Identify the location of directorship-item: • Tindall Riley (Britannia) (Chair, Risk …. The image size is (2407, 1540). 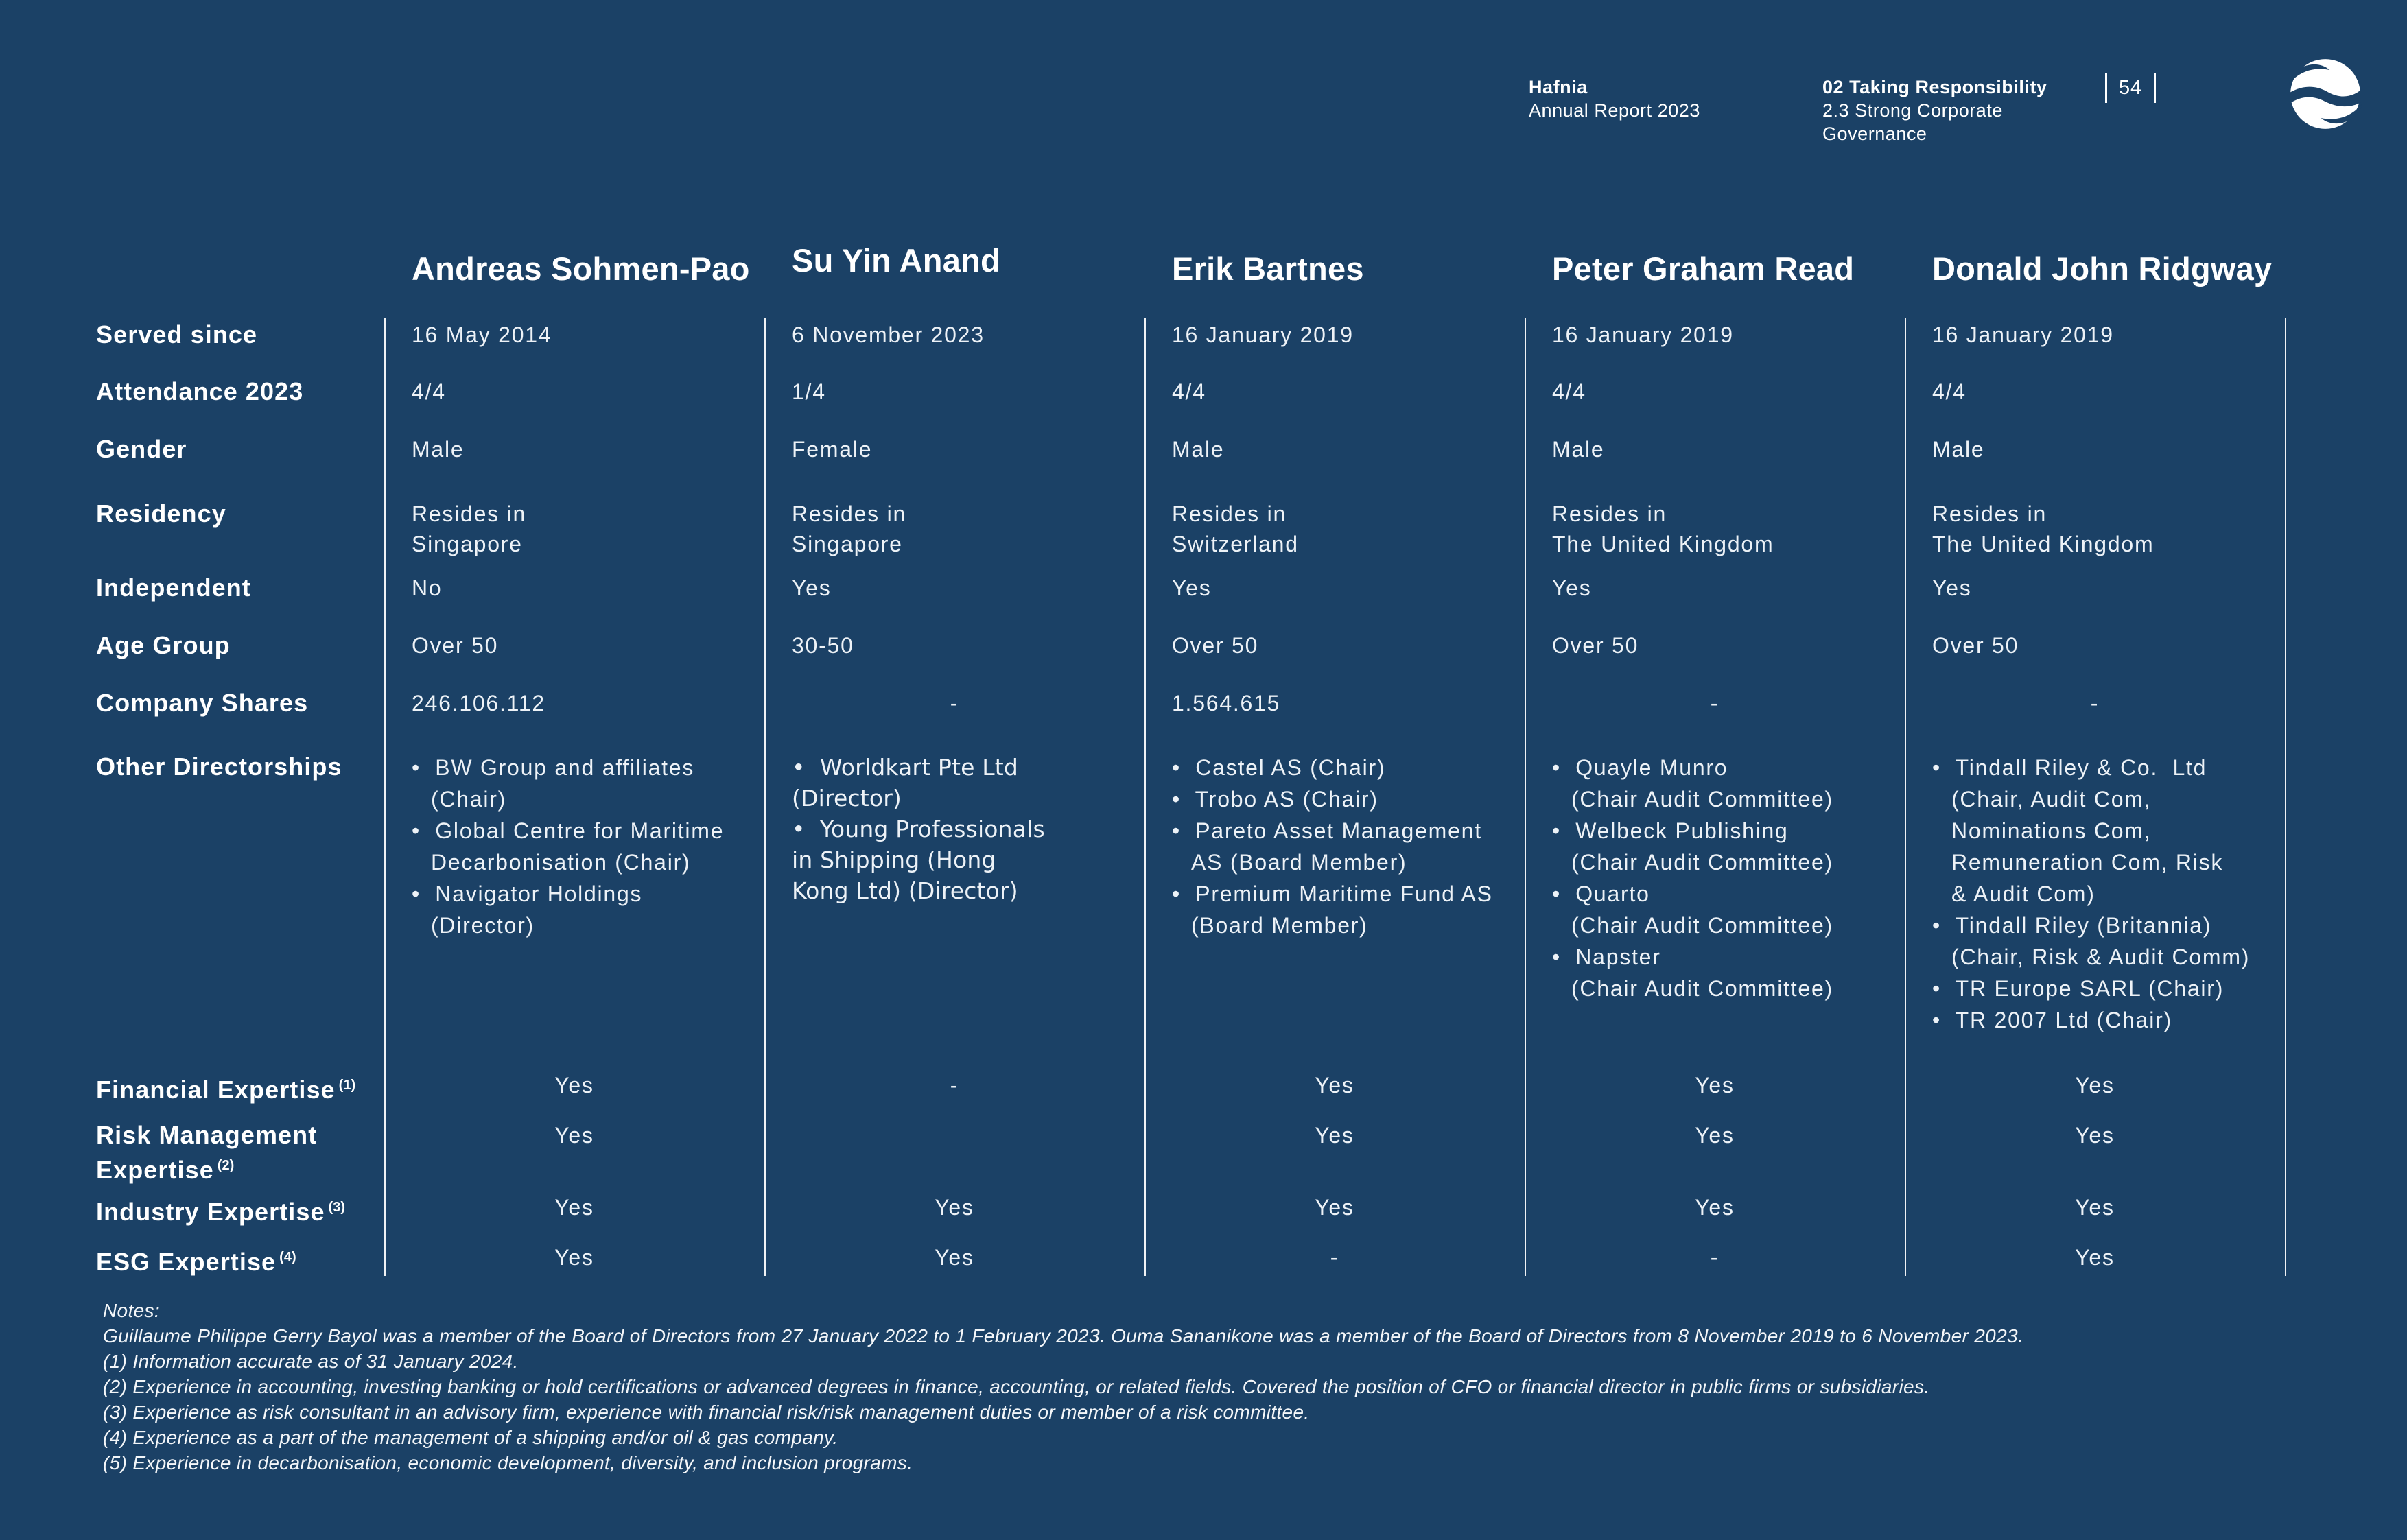
(2091, 941).